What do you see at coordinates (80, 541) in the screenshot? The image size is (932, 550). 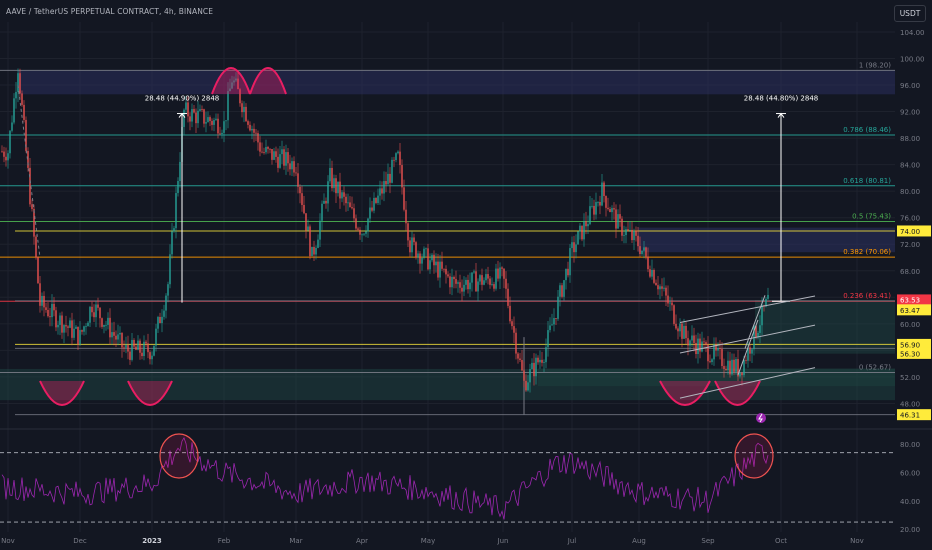 I see `time-tick-1: Dec` at bounding box center [80, 541].